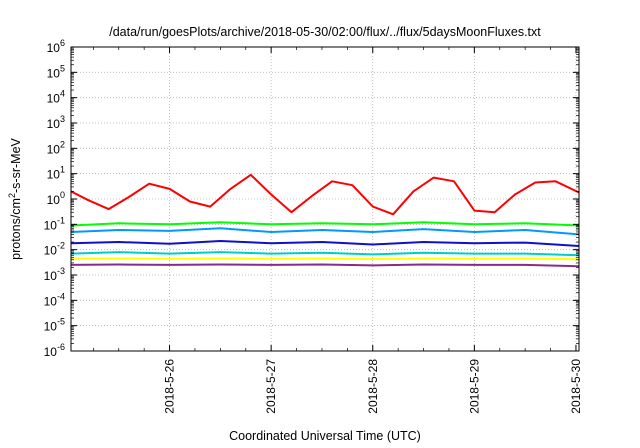  Describe the element at coordinates (54, 274) in the screenshot. I see `y-tick-label: 10⁻³` at that location.